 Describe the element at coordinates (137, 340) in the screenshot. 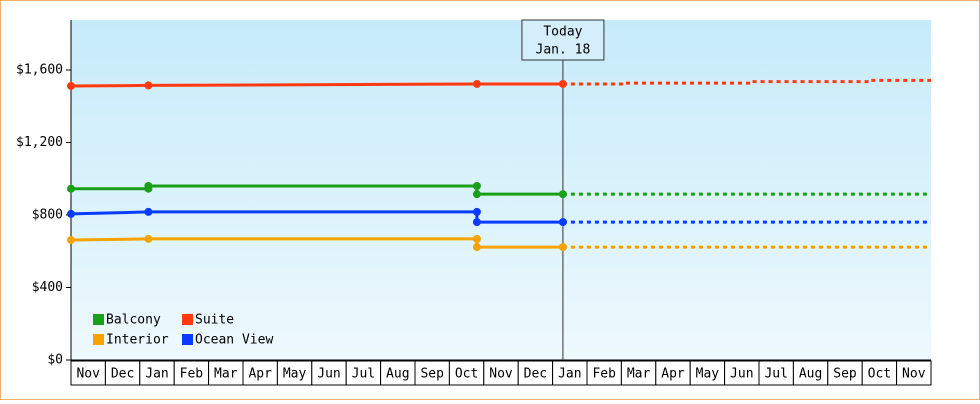

I see `legend-label: Interior` at that location.